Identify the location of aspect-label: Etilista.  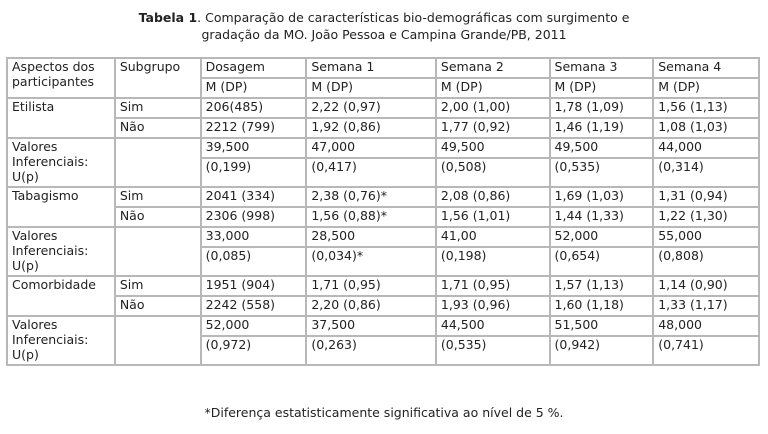
(61, 118).